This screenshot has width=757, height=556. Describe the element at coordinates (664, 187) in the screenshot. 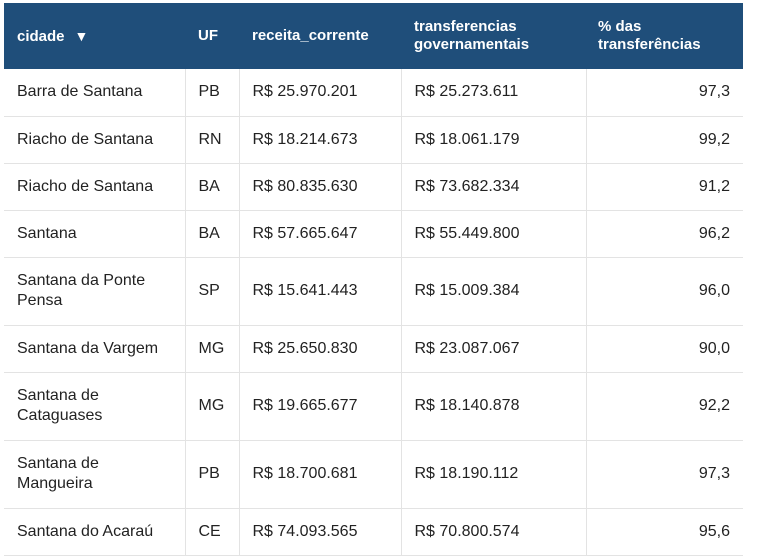

I see `cell-percent: 91,2` at that location.